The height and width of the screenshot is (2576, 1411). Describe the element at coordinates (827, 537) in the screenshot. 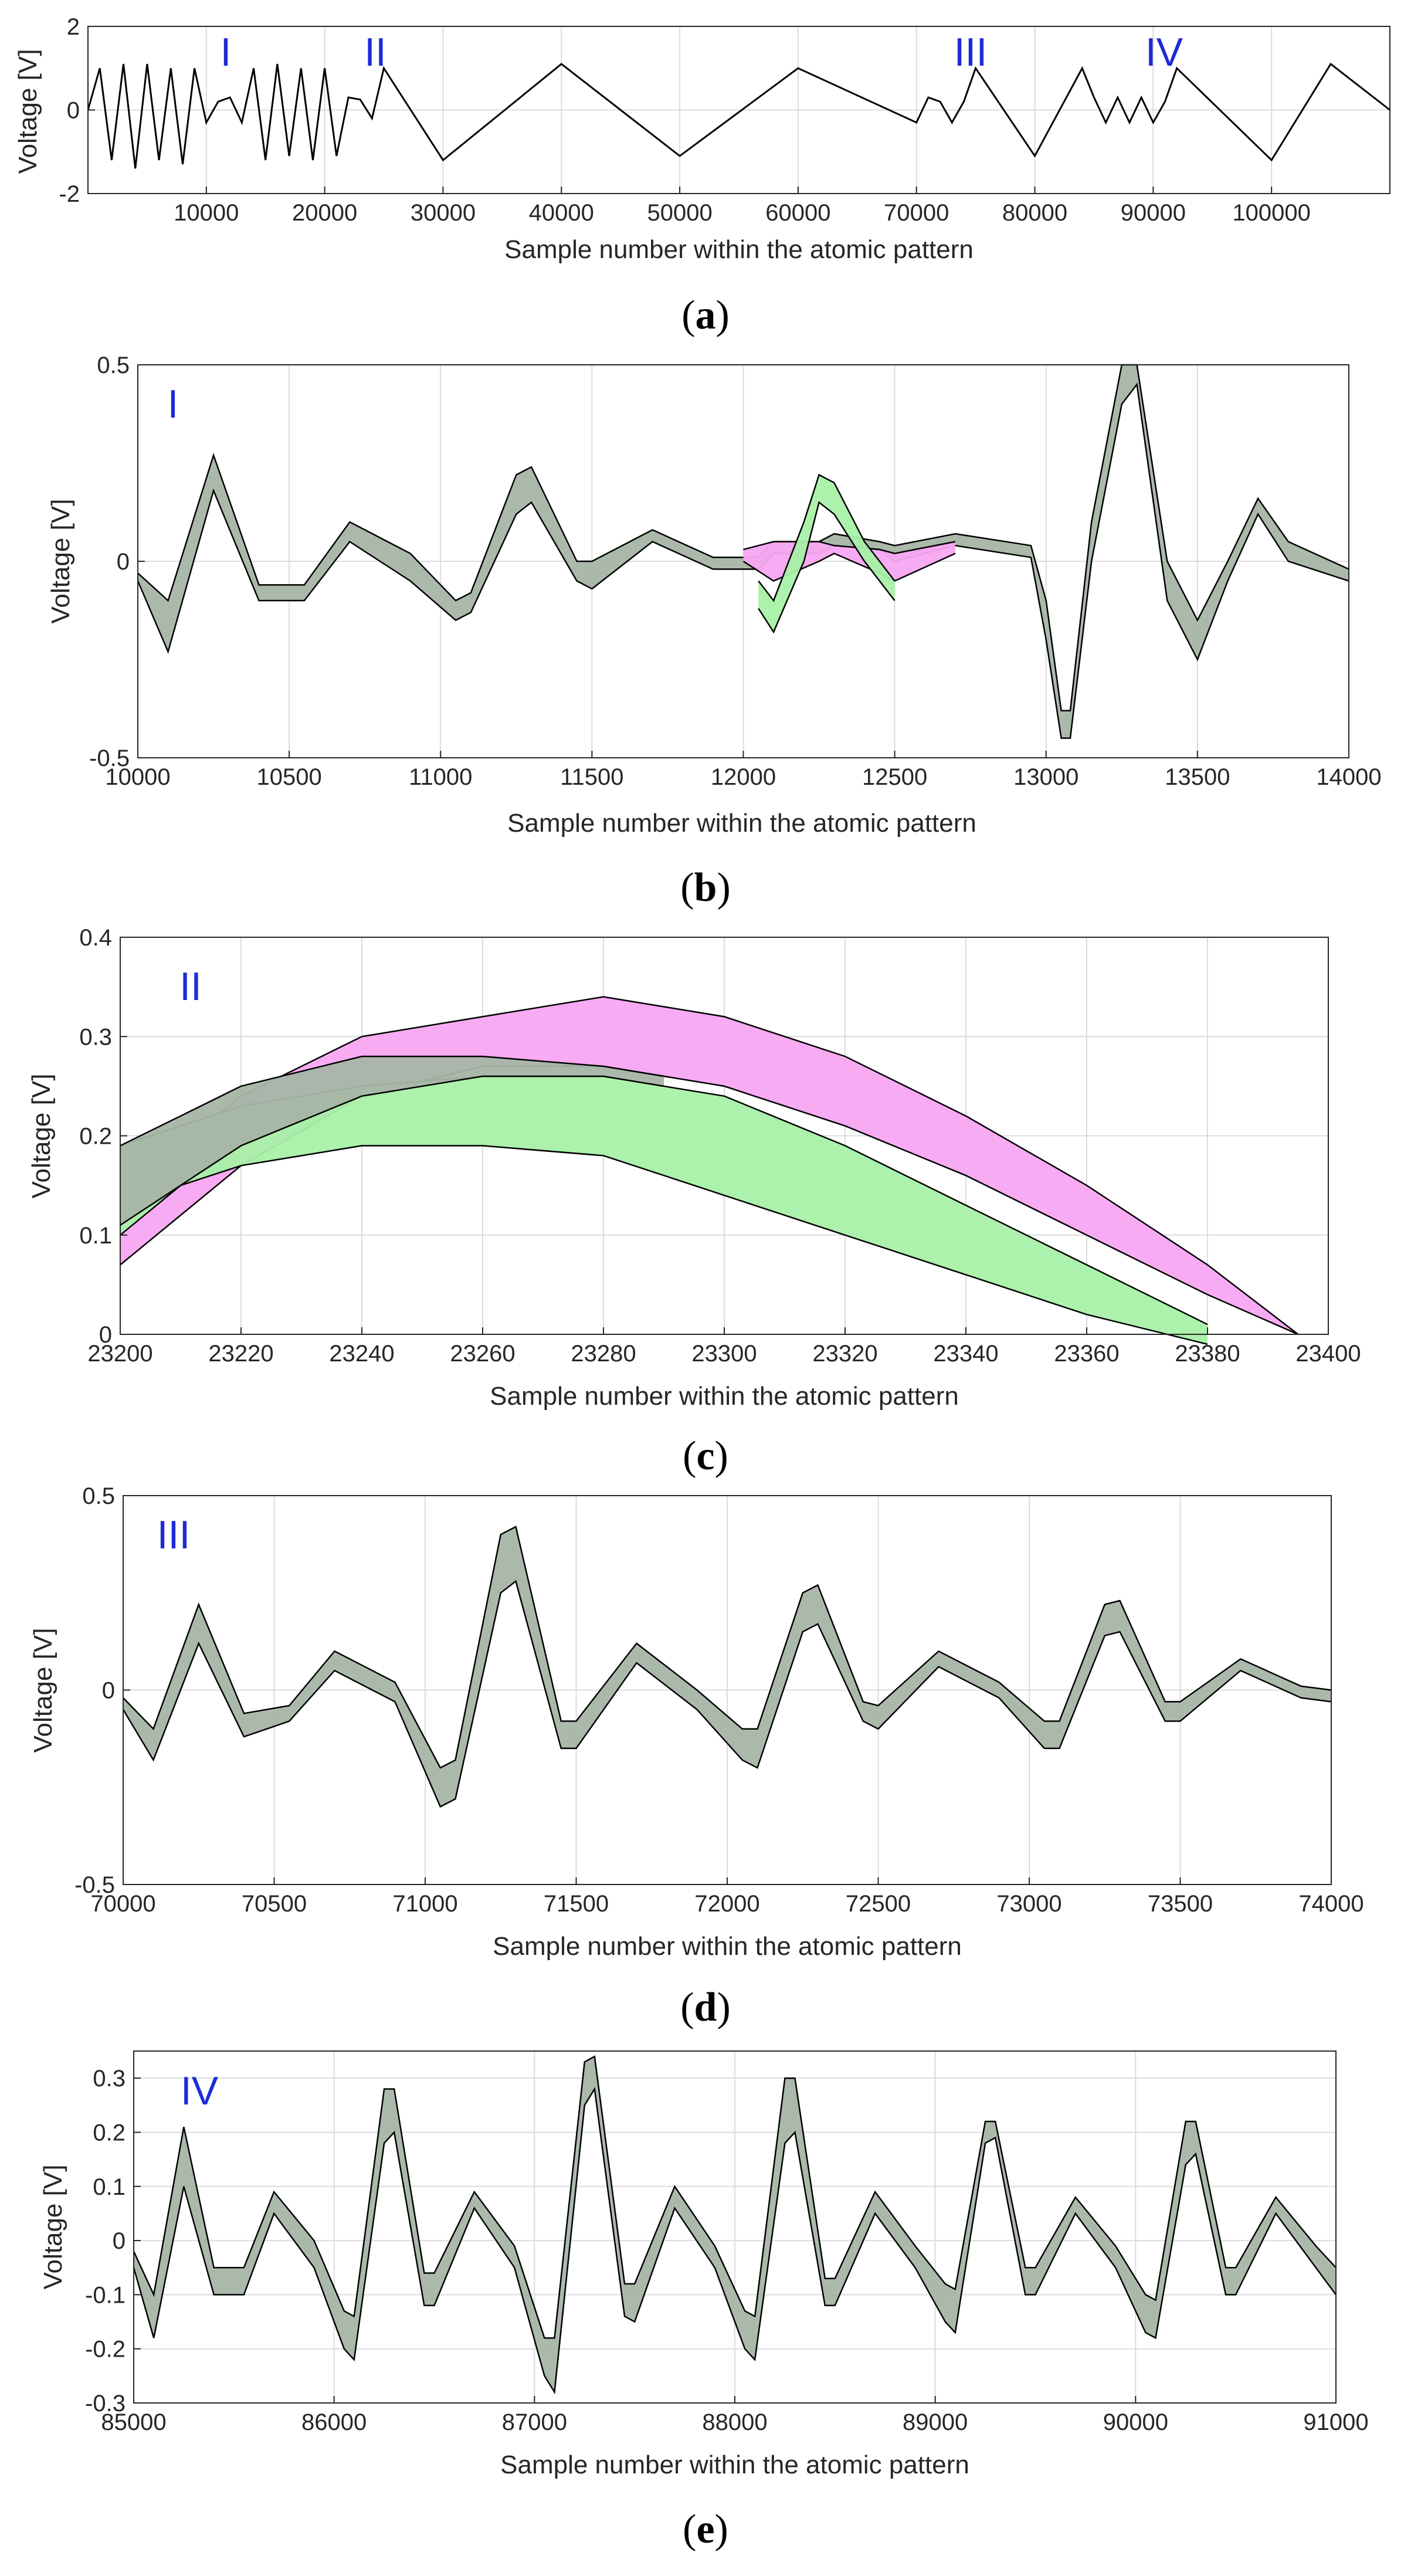

I see `panel-b-band-2-upper-line` at that location.